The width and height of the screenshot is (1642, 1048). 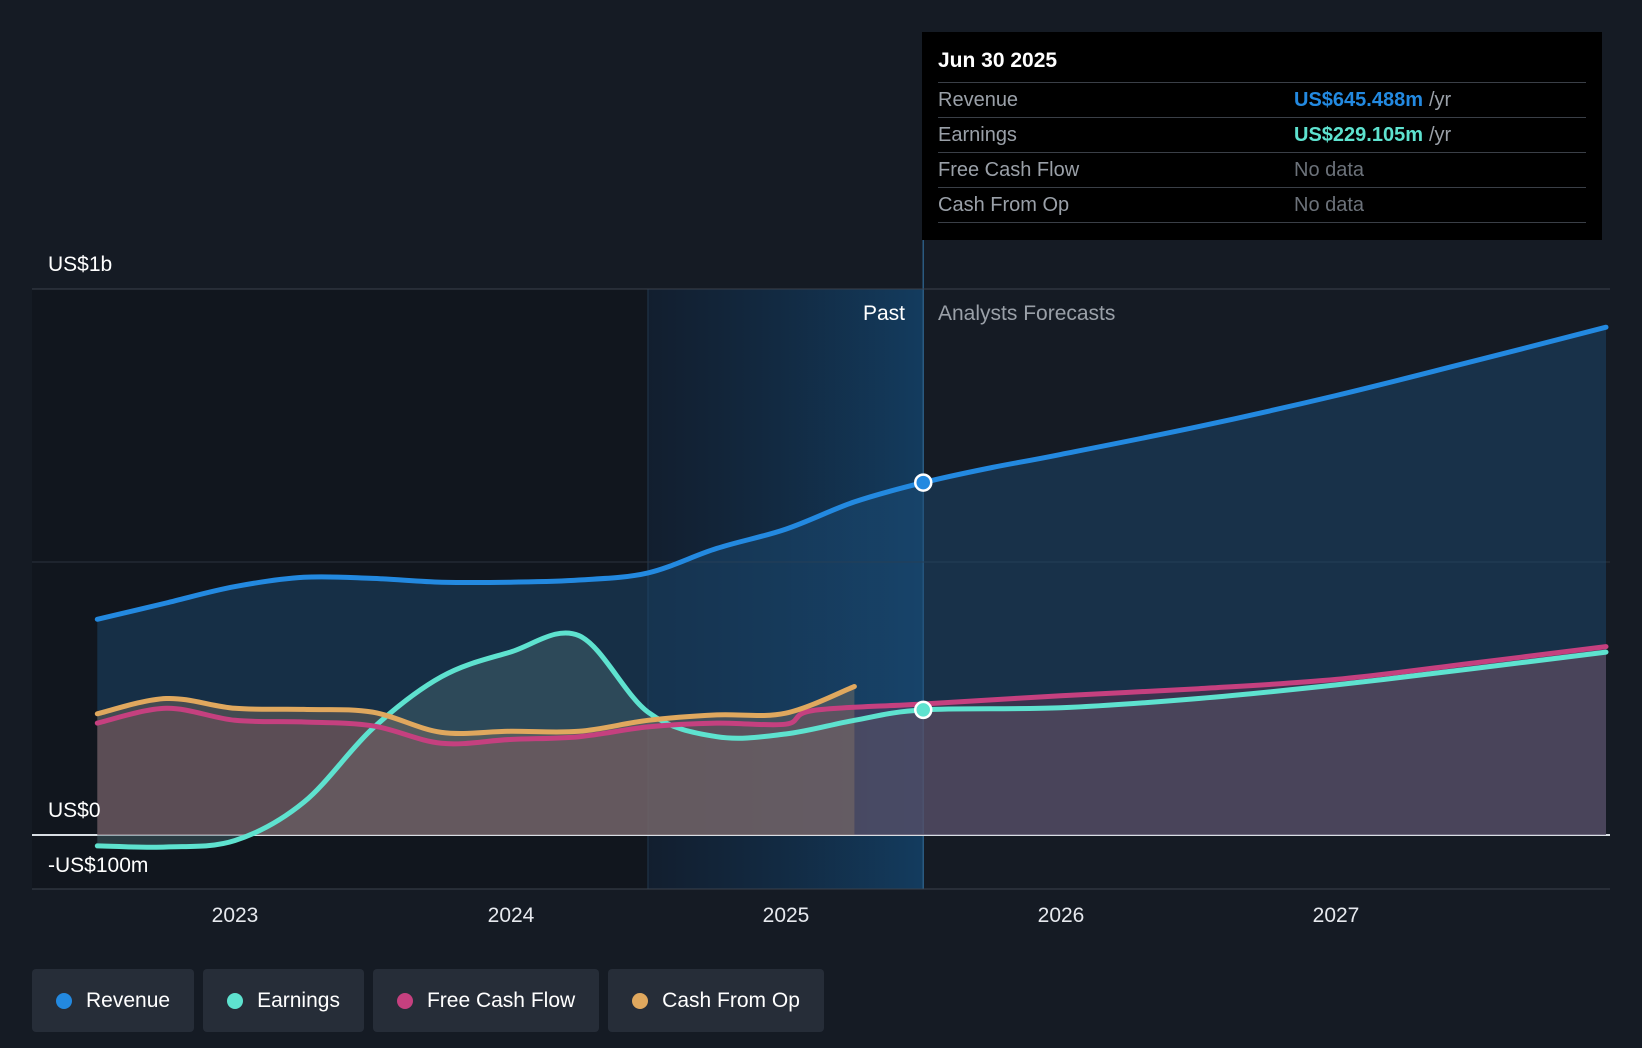 I want to click on x-tick-2027: 2027, so click(x=1336, y=915).